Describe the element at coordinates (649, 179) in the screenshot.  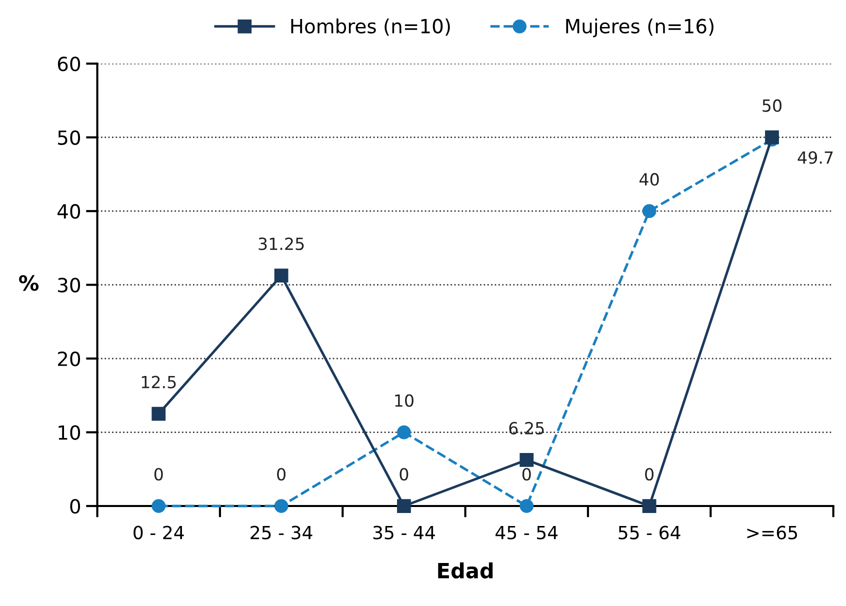
I see `data-label: 40` at that location.